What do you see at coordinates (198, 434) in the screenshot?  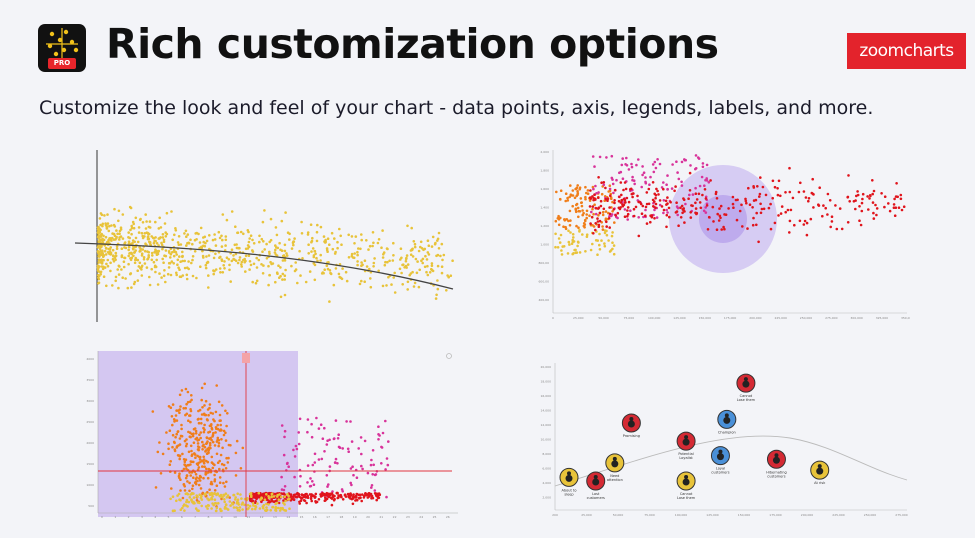 I see `selection-area` at bounding box center [198, 434].